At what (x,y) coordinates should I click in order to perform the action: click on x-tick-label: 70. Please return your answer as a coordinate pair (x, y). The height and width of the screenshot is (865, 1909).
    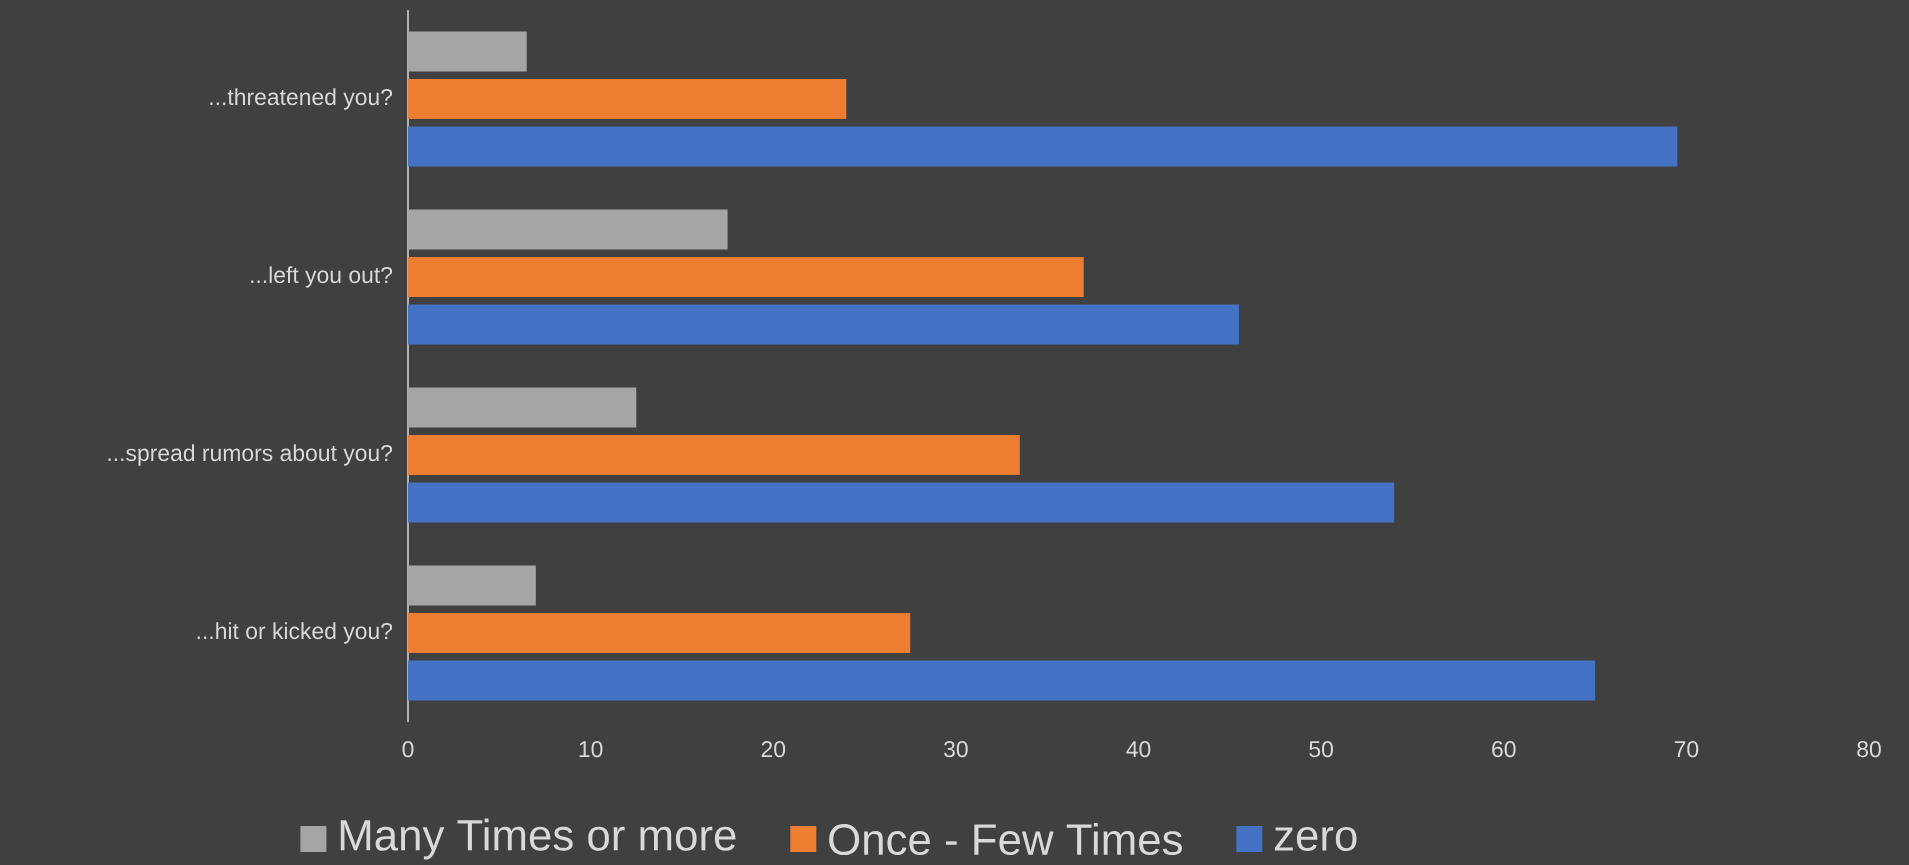
    Looking at the image, I should click on (1686, 749).